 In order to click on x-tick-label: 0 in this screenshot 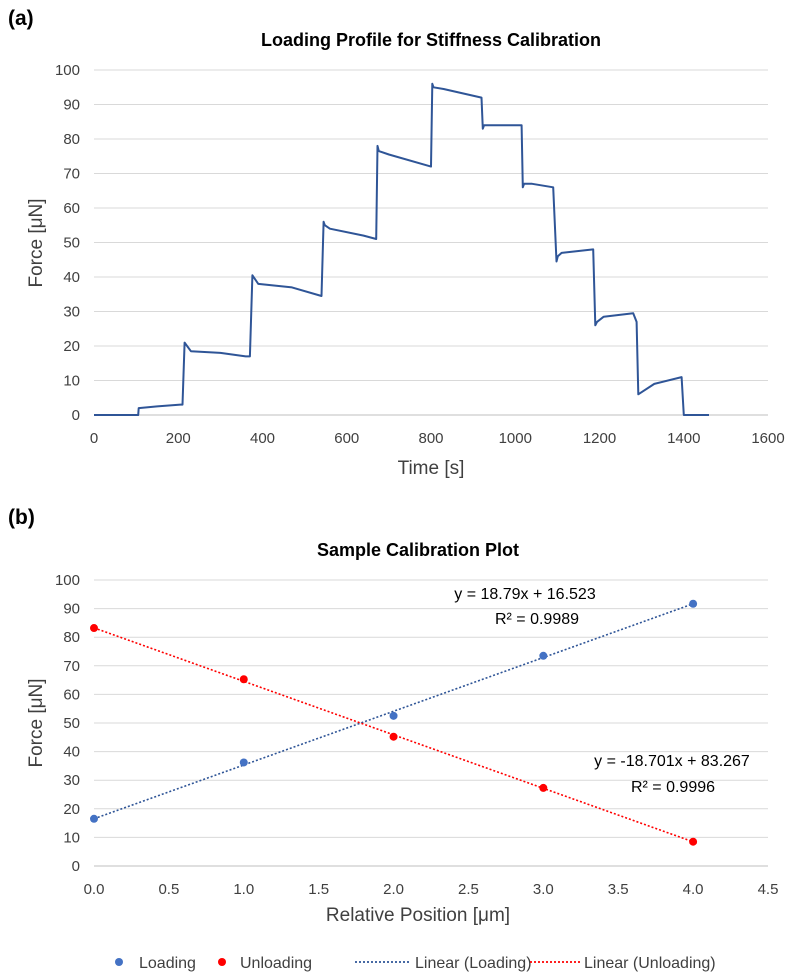, I will do `click(94, 438)`.